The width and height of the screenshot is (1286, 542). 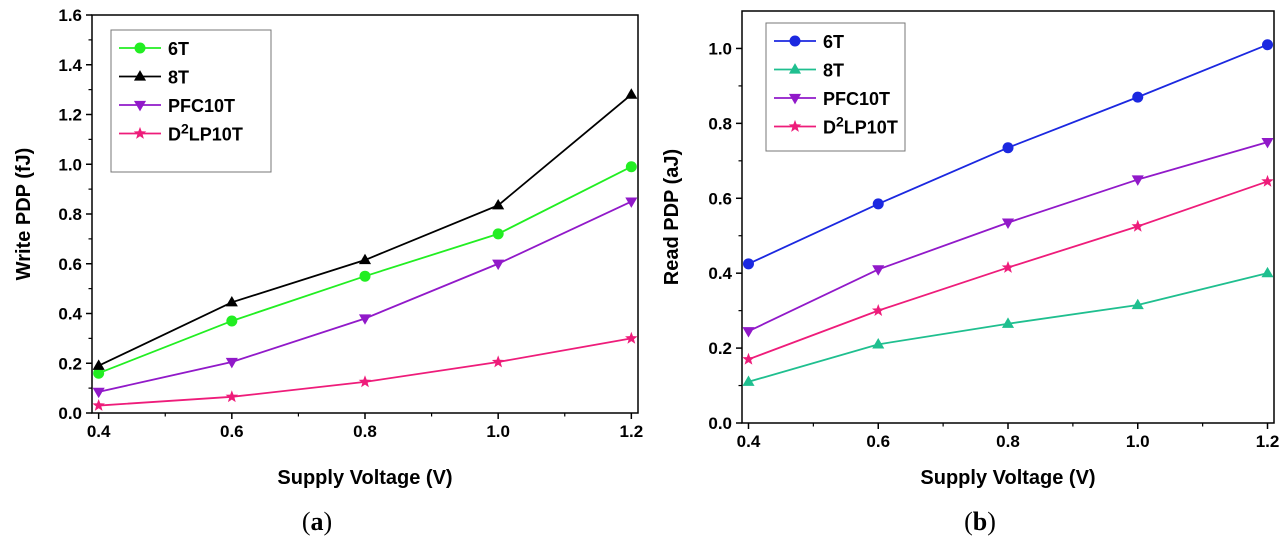 I want to click on panel-a-series-line-d2lp10t, so click(x=365, y=372).